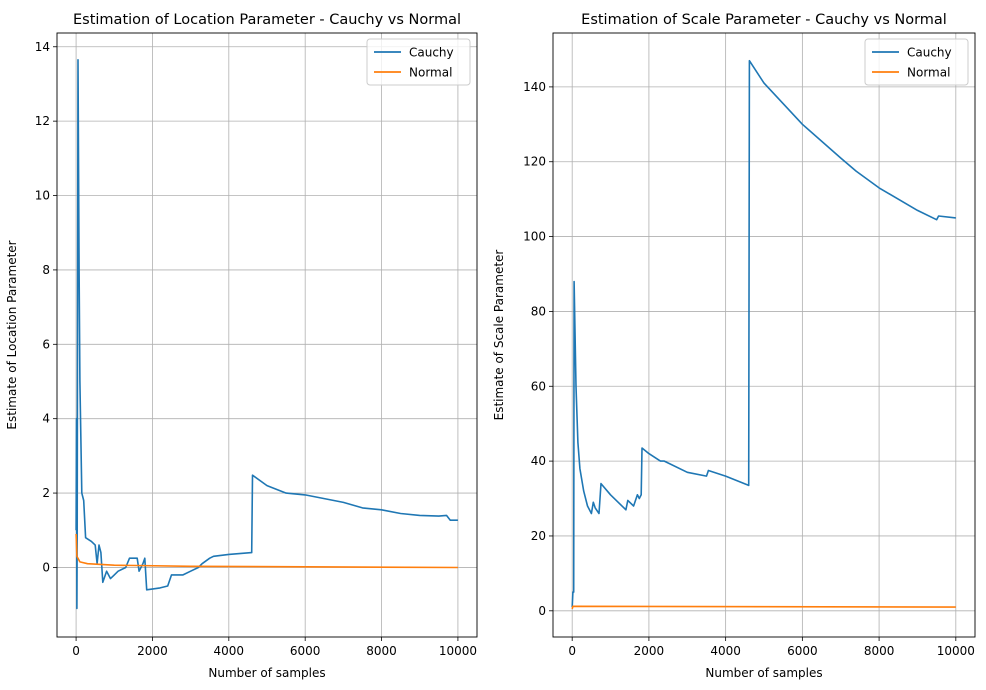  I want to click on y-tick-label: 100, so click(534, 237).